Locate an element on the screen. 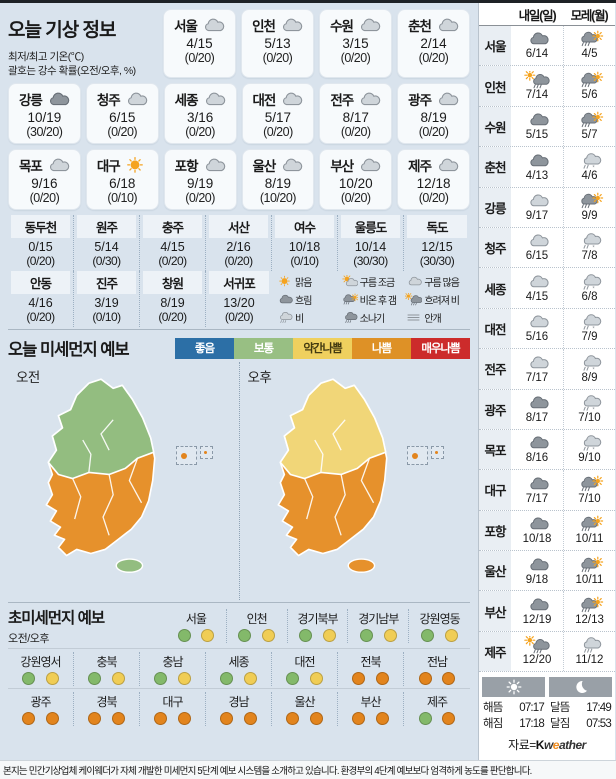 The image size is (616, 779). day-after-temp: 8/9 is located at coordinates (589, 377).